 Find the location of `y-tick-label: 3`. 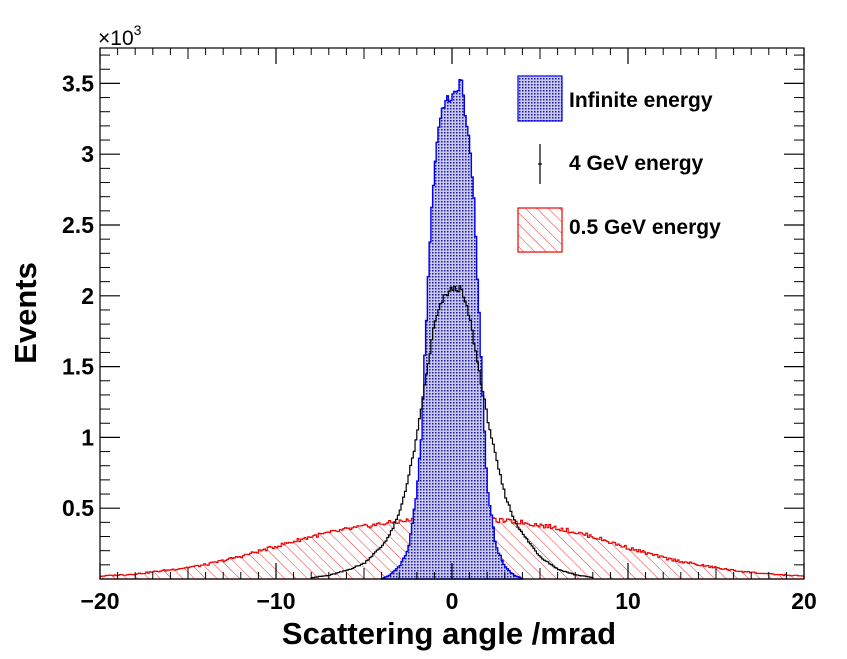

y-tick-label: 3 is located at coordinates (87, 154).